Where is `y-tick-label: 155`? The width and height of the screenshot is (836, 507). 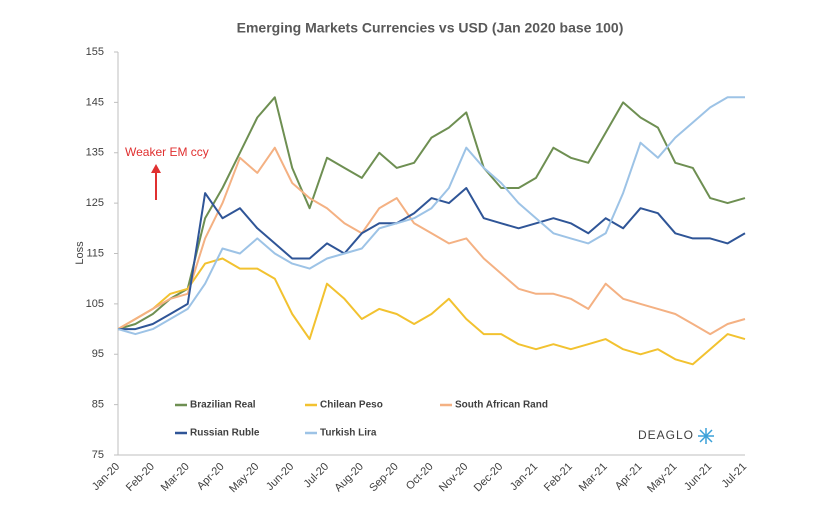 y-tick-label: 155 is located at coordinates (95, 52).